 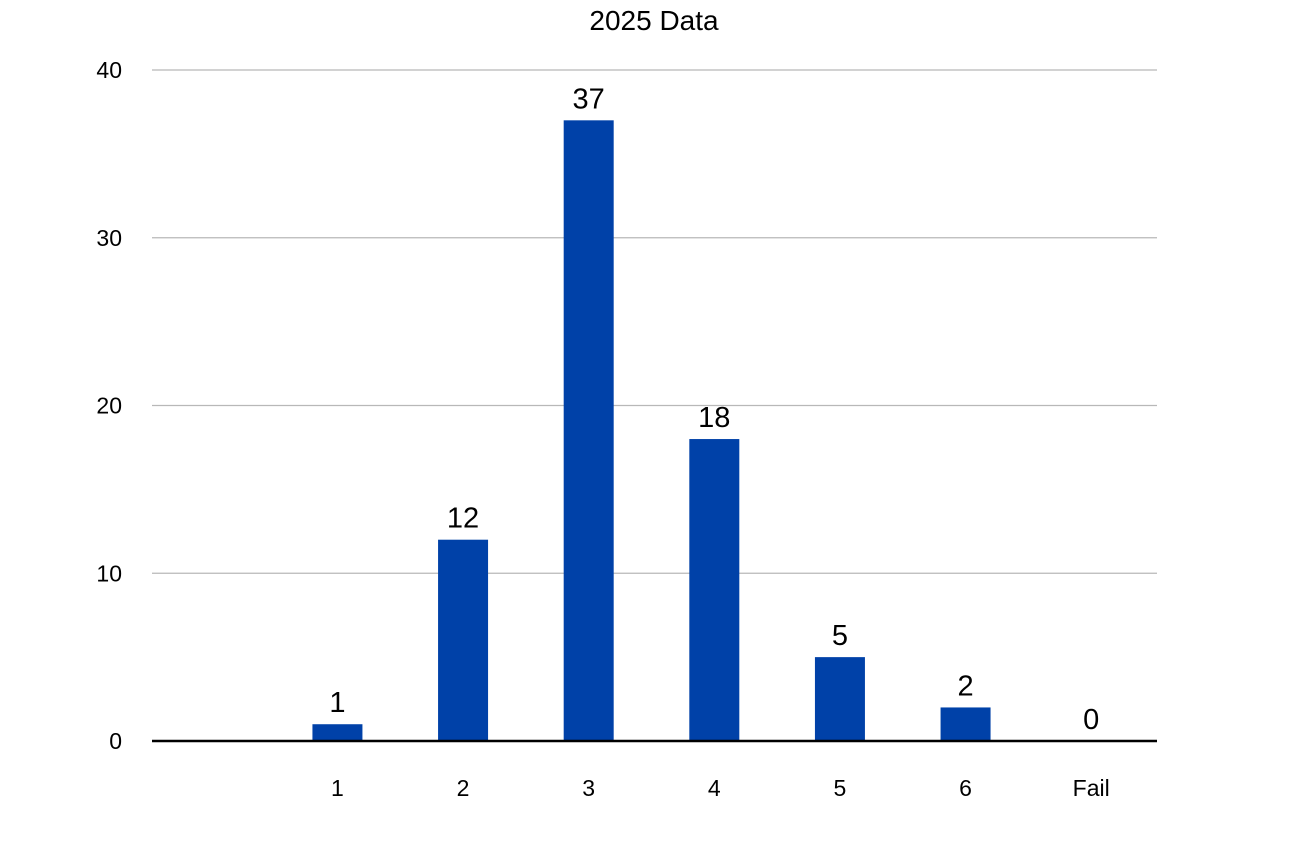 I want to click on x-tick-label: 5, so click(x=840, y=788).